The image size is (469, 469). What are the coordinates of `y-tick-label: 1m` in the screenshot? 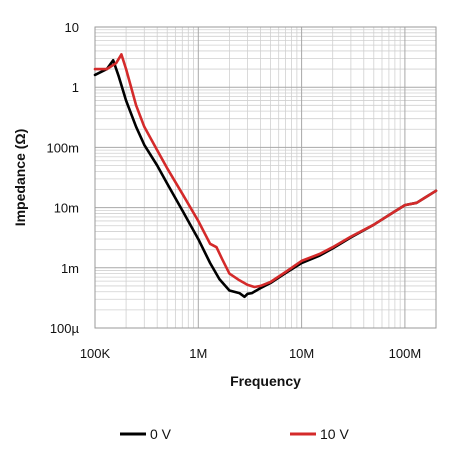 It's located at (70, 268).